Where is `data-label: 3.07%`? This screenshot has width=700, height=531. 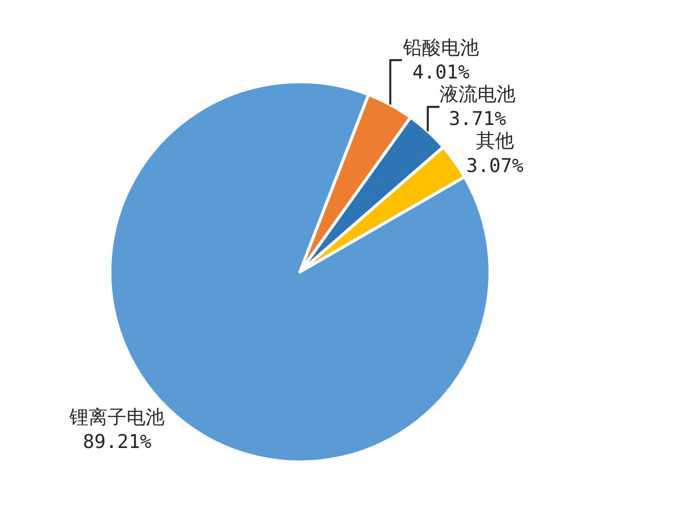 data-label: 3.07% is located at coordinates (495, 165).